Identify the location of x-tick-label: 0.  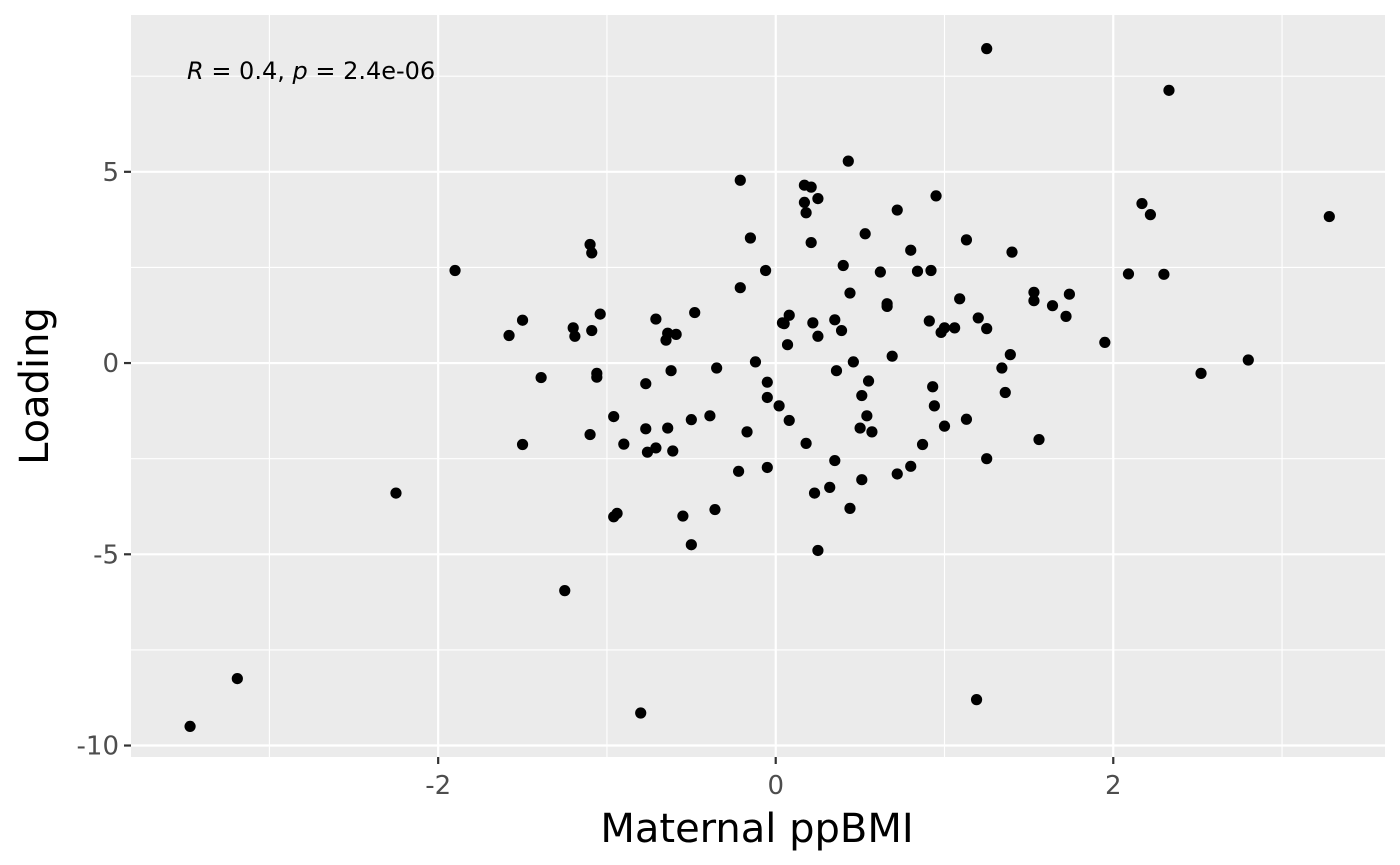
(775, 786).